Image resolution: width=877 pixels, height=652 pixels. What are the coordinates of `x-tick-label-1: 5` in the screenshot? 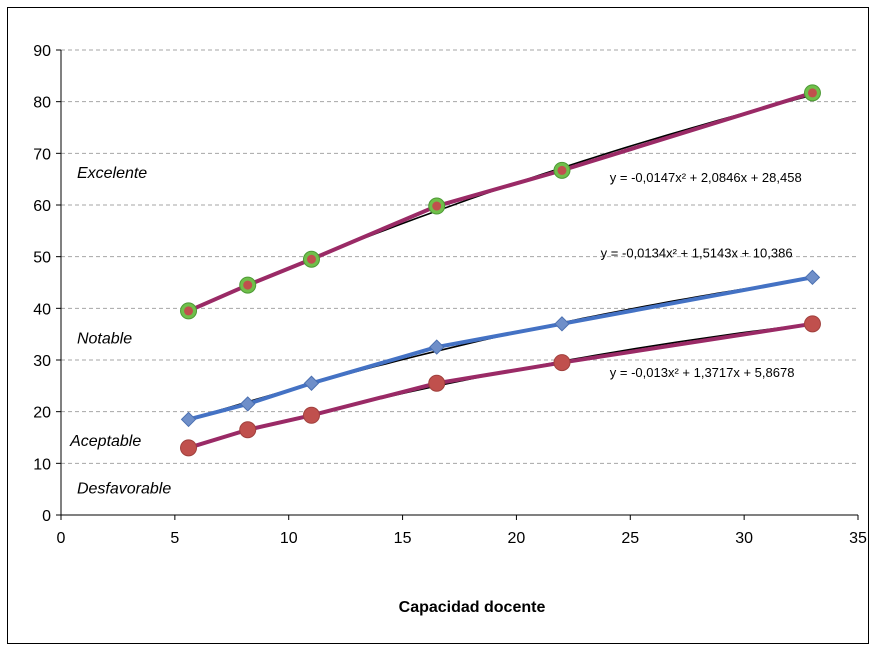 It's located at (174, 538).